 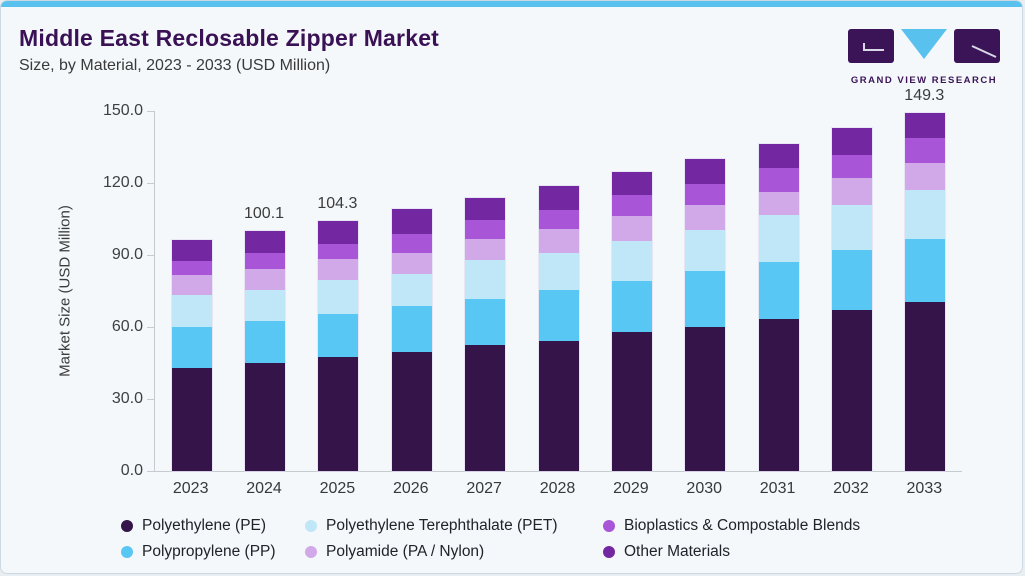 What do you see at coordinates (454, 526) in the screenshot?
I see `legend-item: Polyethylene Terephthalate (PET)` at bounding box center [454, 526].